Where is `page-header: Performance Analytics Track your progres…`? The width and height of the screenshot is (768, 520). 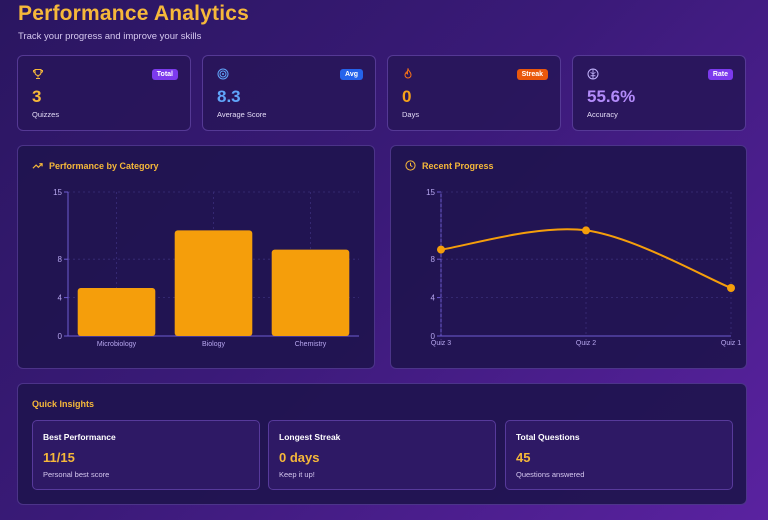 page-header: Performance Analytics Track your progres… is located at coordinates (133, 22).